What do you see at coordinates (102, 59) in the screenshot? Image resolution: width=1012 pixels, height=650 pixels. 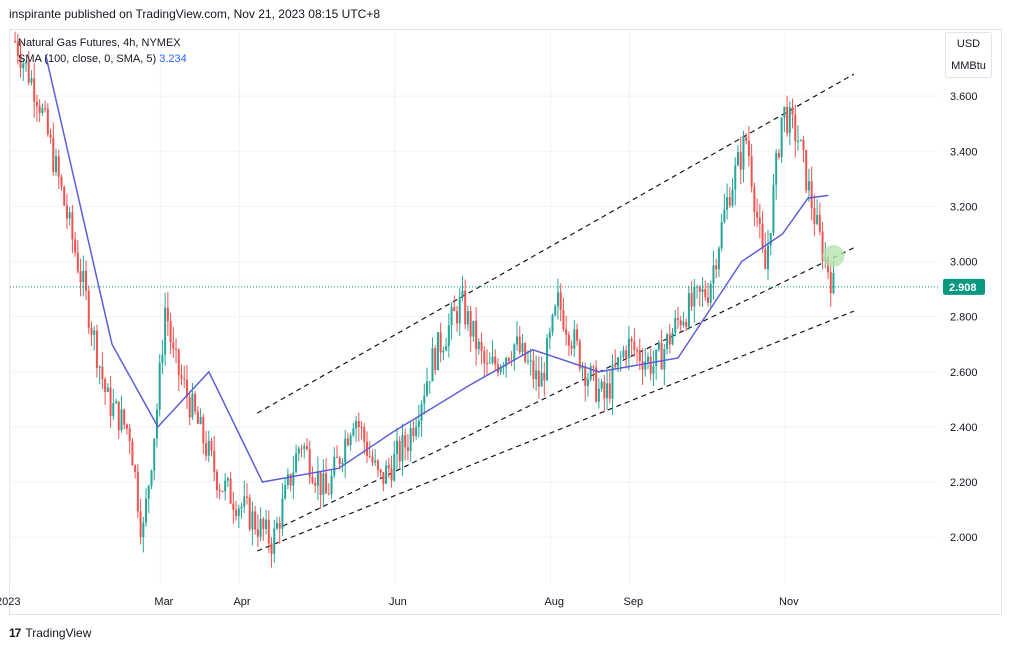 I see `sma-legend: SMA (100, close, 0, SMA, 5) 3.234` at bounding box center [102, 59].